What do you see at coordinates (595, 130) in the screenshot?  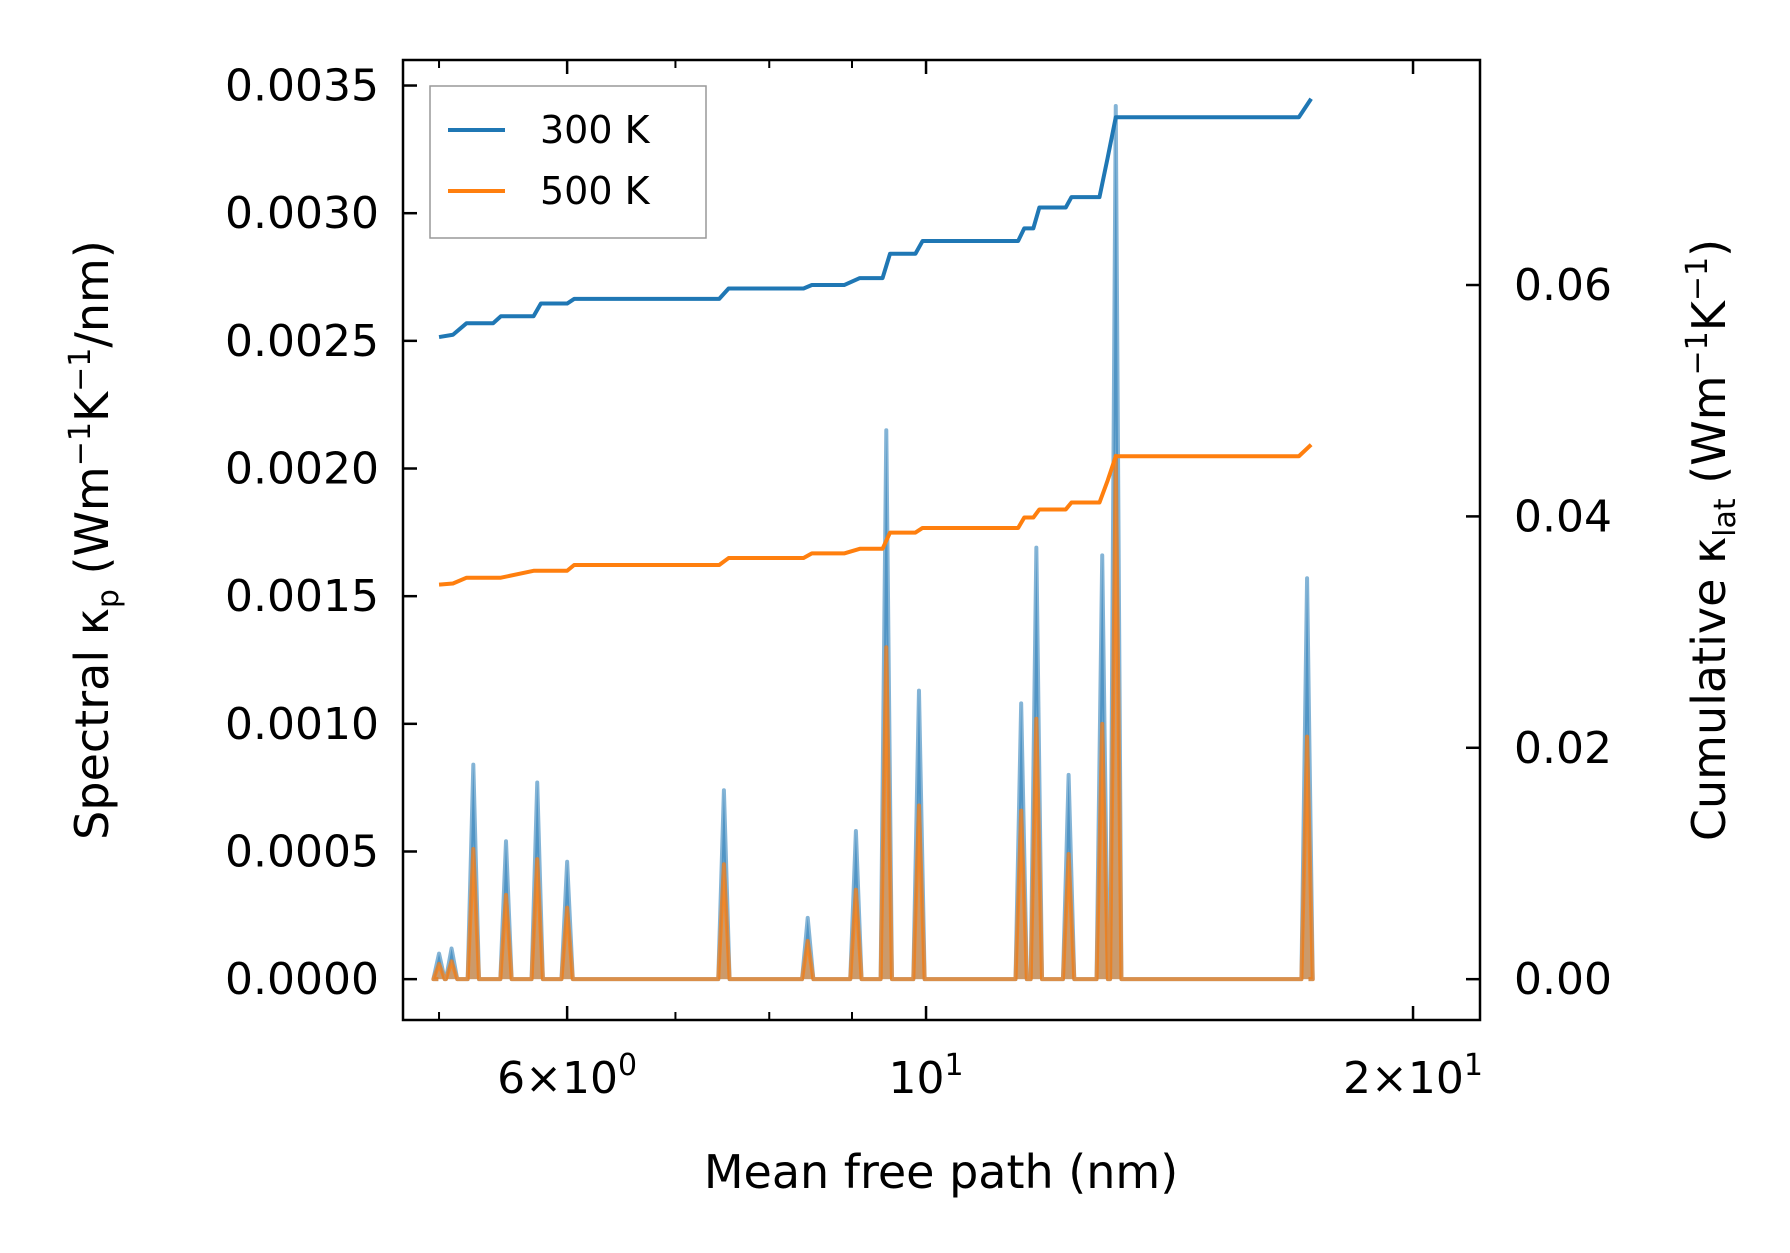 I see `legend-label-300k: 300 K` at bounding box center [595, 130].